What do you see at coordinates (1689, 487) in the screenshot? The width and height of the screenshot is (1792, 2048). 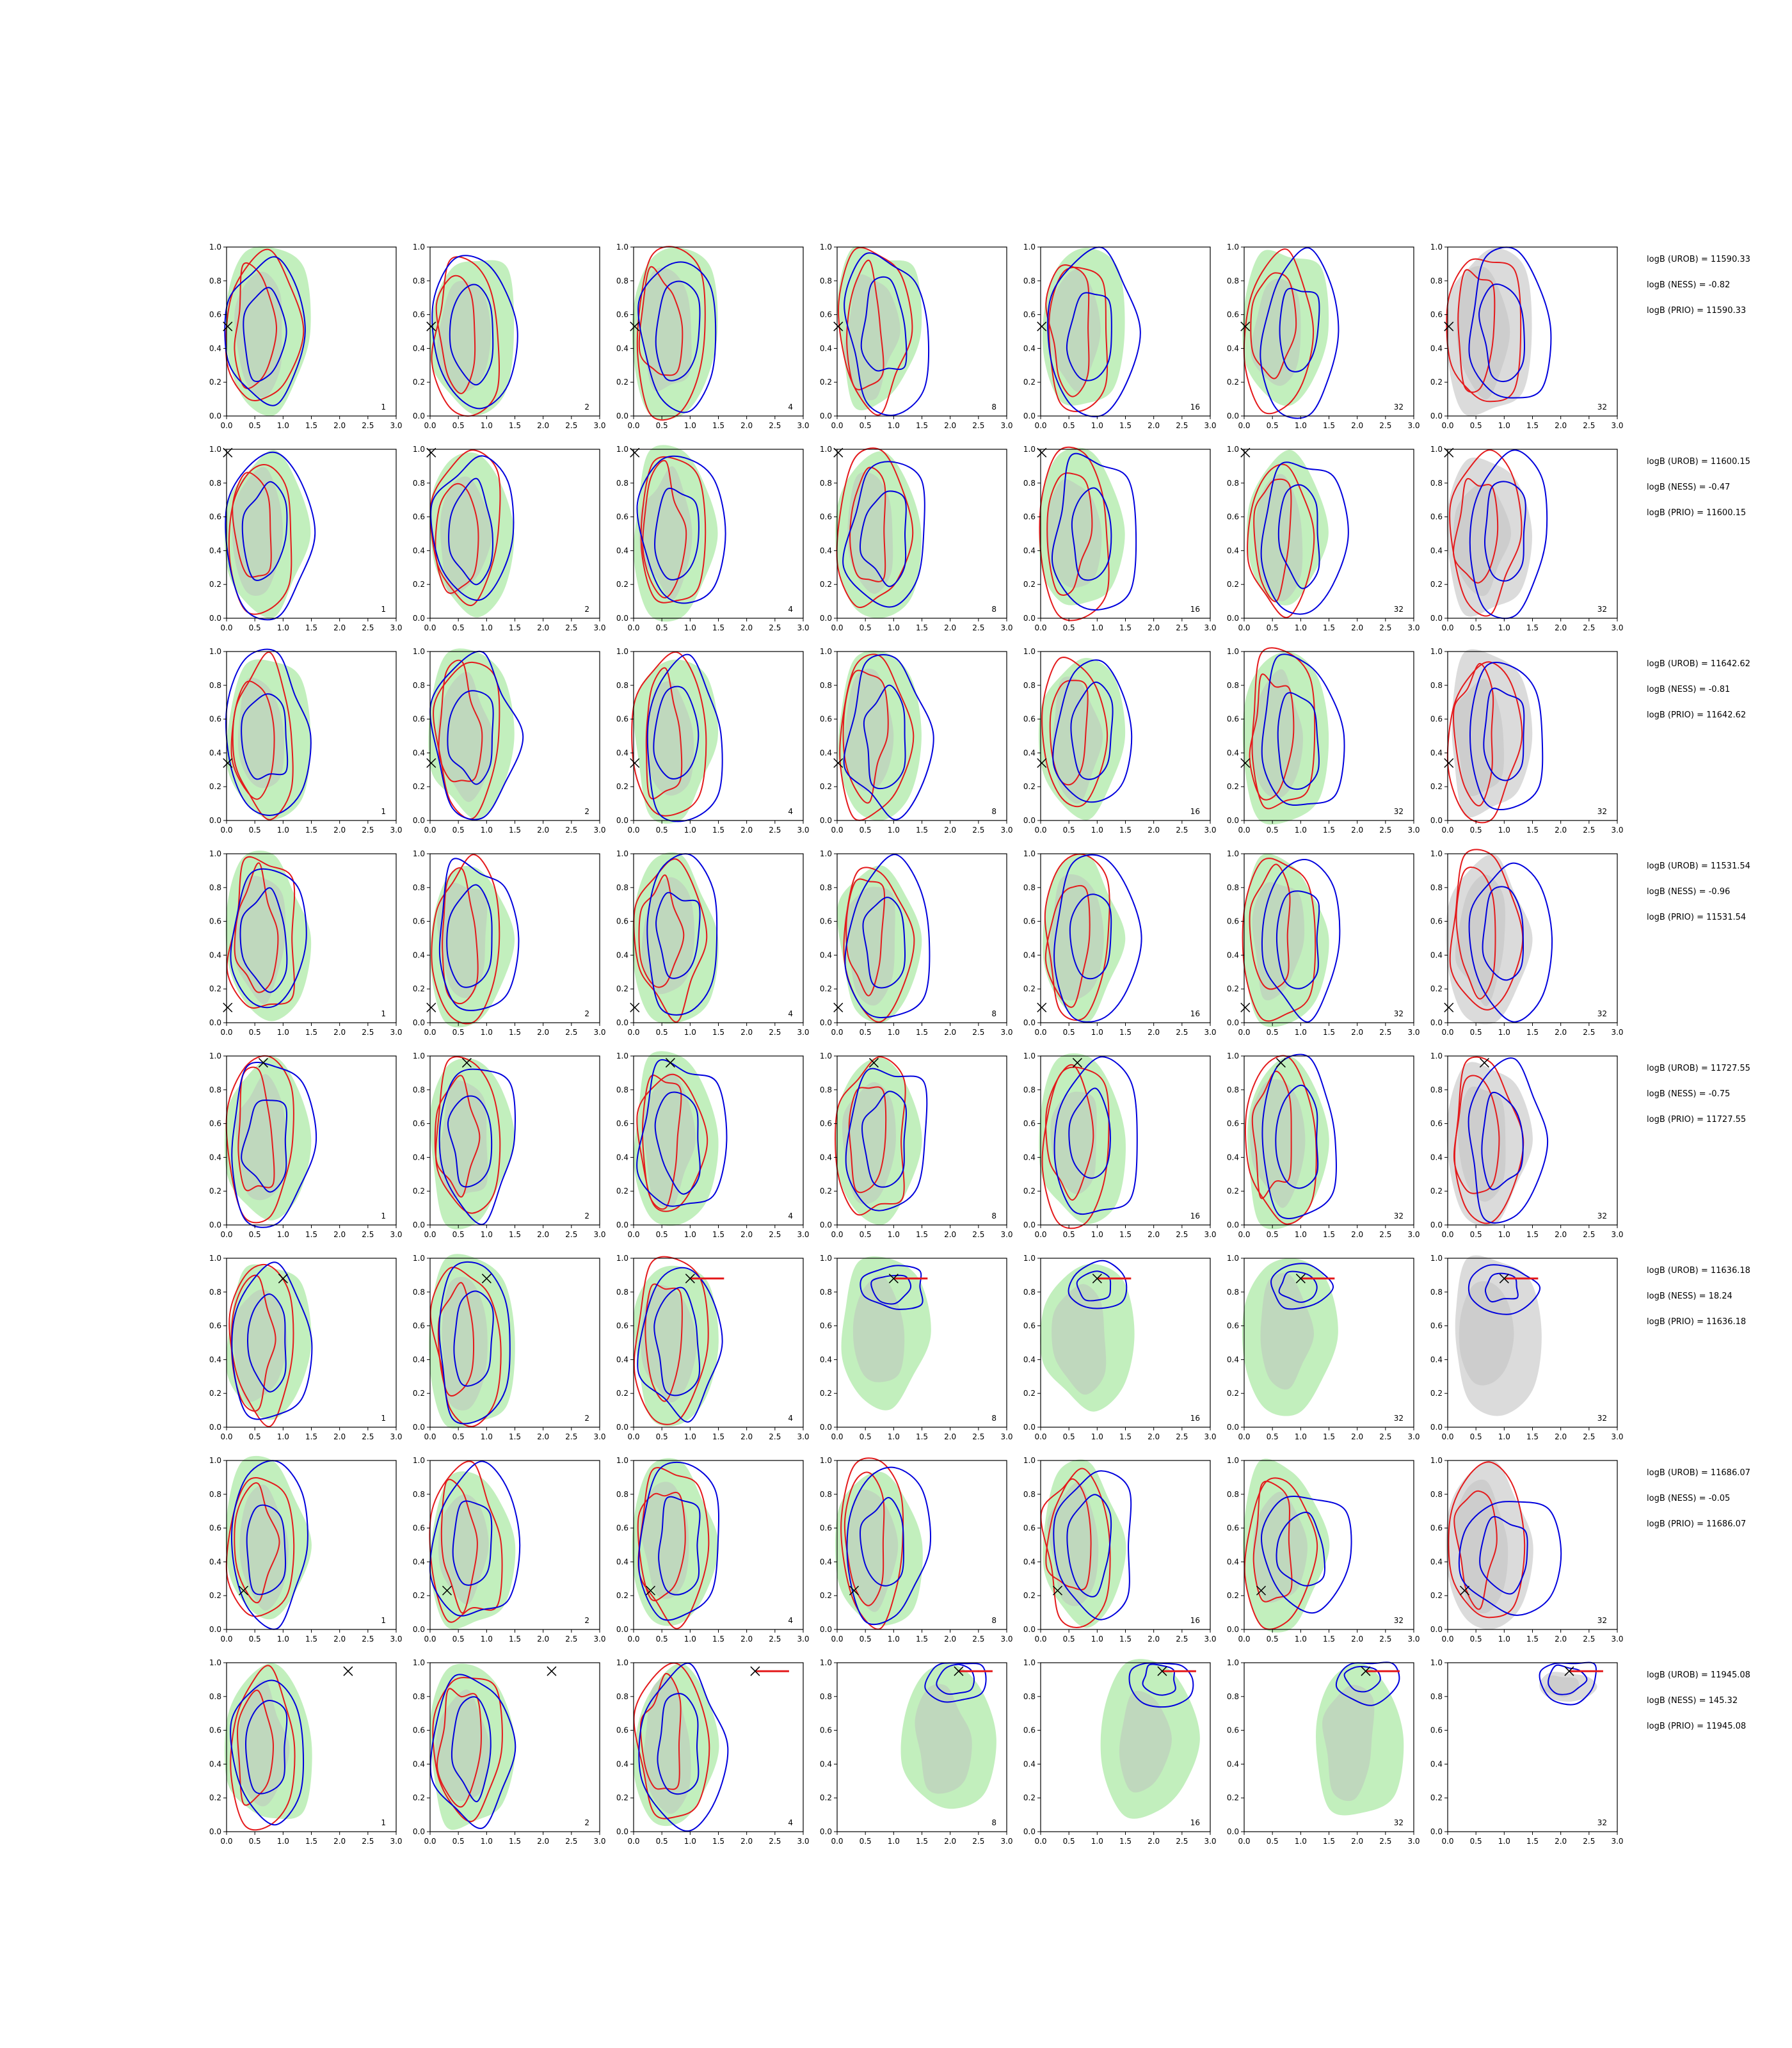 I see `stat-ness-2: logB (NESS) = -0.47` at bounding box center [1689, 487].